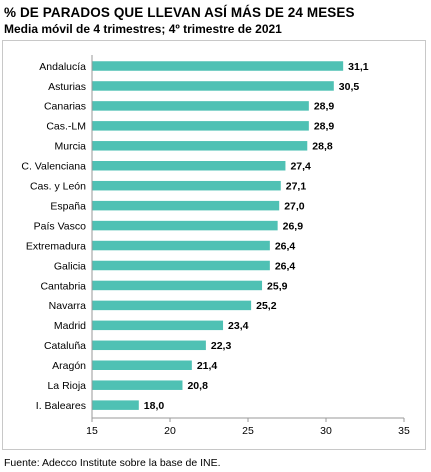 This screenshot has width=431, height=472. What do you see at coordinates (207, 366) in the screenshot?
I see `value-label: 21,4` at bounding box center [207, 366].